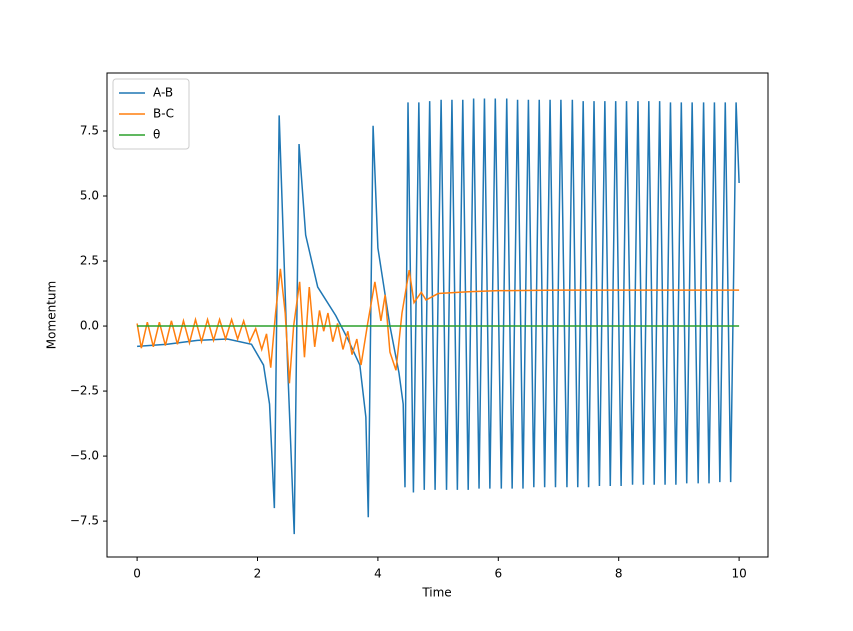 The width and height of the screenshot is (853, 631). Describe the element at coordinates (89, 196) in the screenshot. I see `y-tick-label: 5.0` at that location.